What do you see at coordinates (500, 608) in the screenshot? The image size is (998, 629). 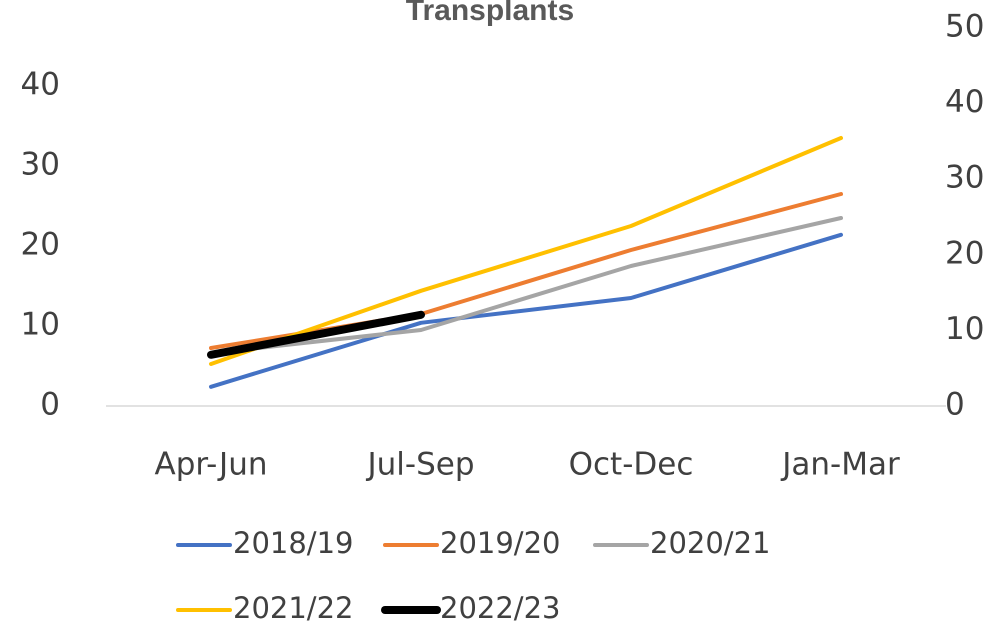 I see `legend-label: 2022/23` at bounding box center [500, 608].